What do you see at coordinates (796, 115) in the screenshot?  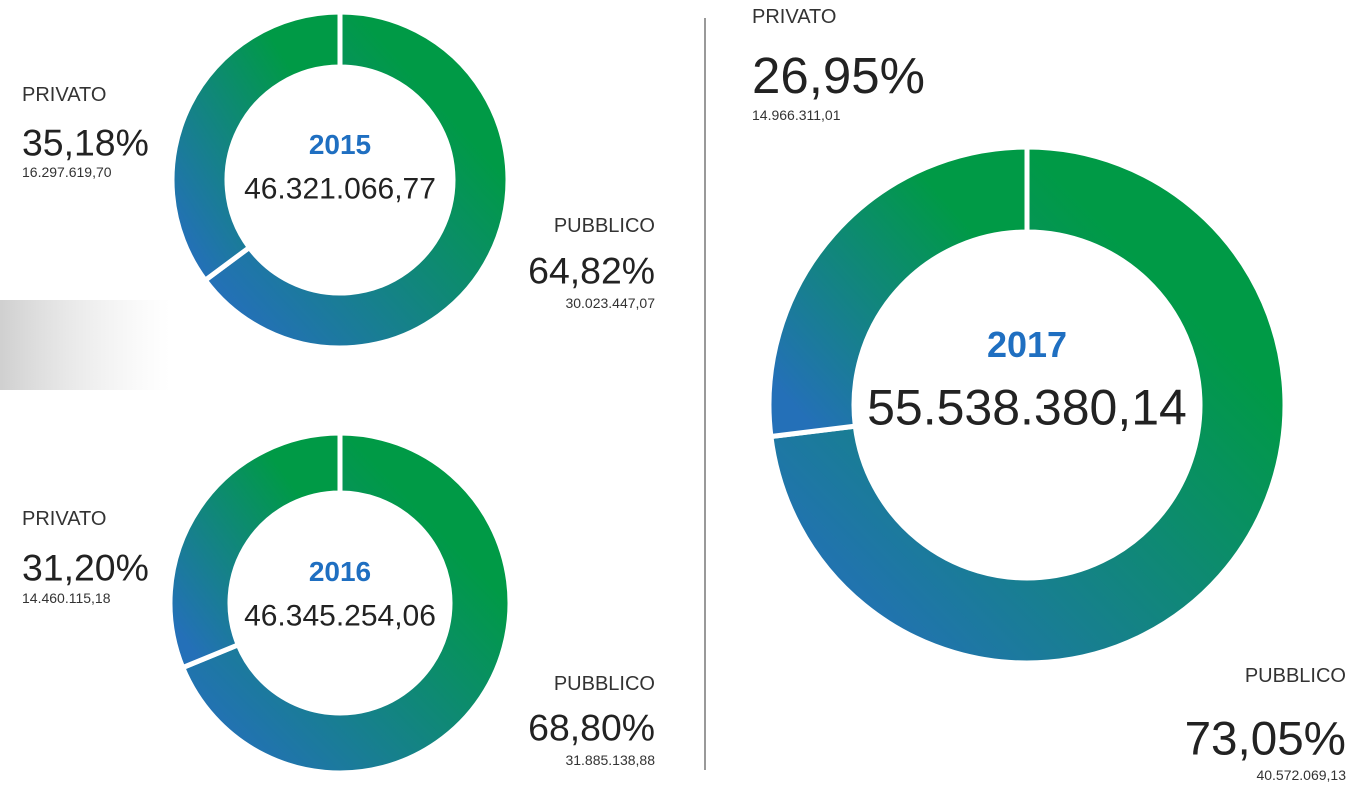 I see `amount-label: 14.966.311,01` at bounding box center [796, 115].